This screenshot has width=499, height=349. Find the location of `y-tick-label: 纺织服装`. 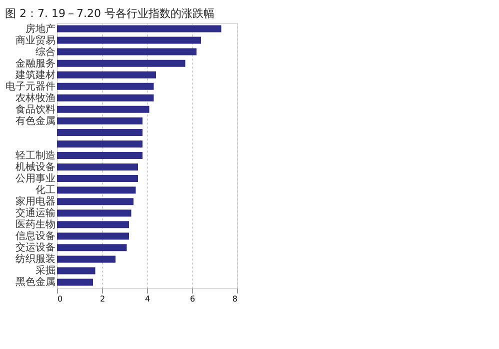

y-tick-label: 纺织服装 is located at coordinates (36, 259).